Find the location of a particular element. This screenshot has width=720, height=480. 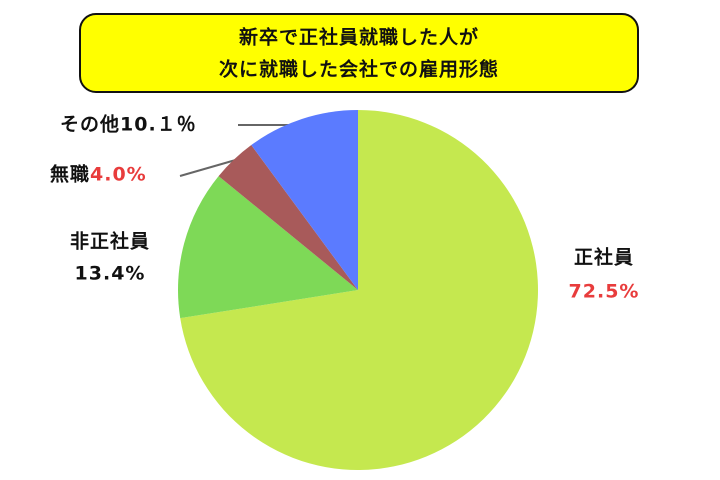

value-label: 72.5% is located at coordinates (604, 292).